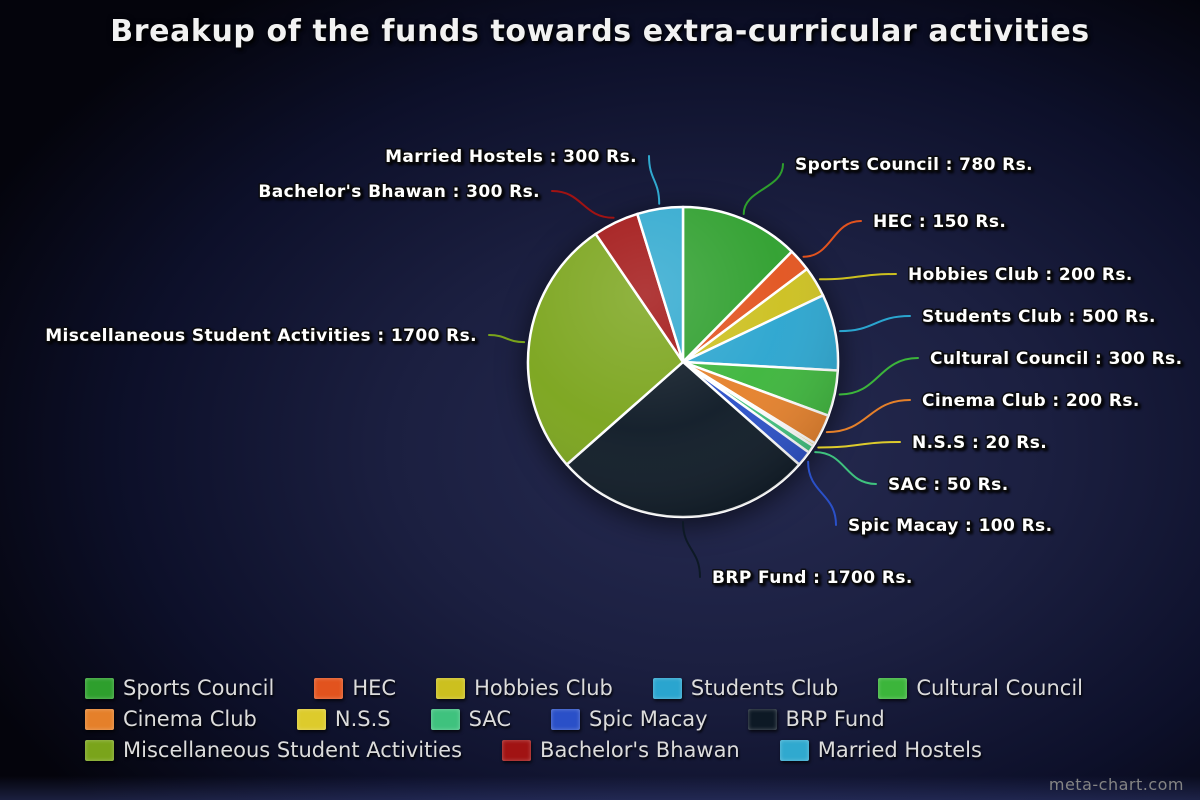 Image resolution: width=1200 pixels, height=800 pixels. I want to click on callout-label-n-s-s: N.S.S : 20 Rs., so click(979, 443).